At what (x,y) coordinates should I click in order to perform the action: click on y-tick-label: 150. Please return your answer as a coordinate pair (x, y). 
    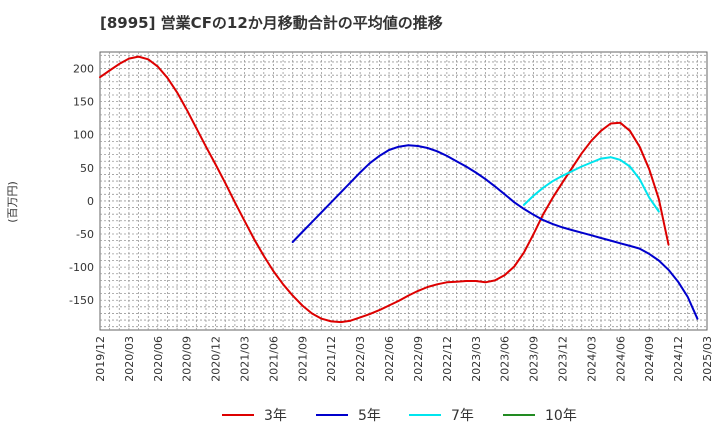
    Looking at the image, I should click on (83, 102).